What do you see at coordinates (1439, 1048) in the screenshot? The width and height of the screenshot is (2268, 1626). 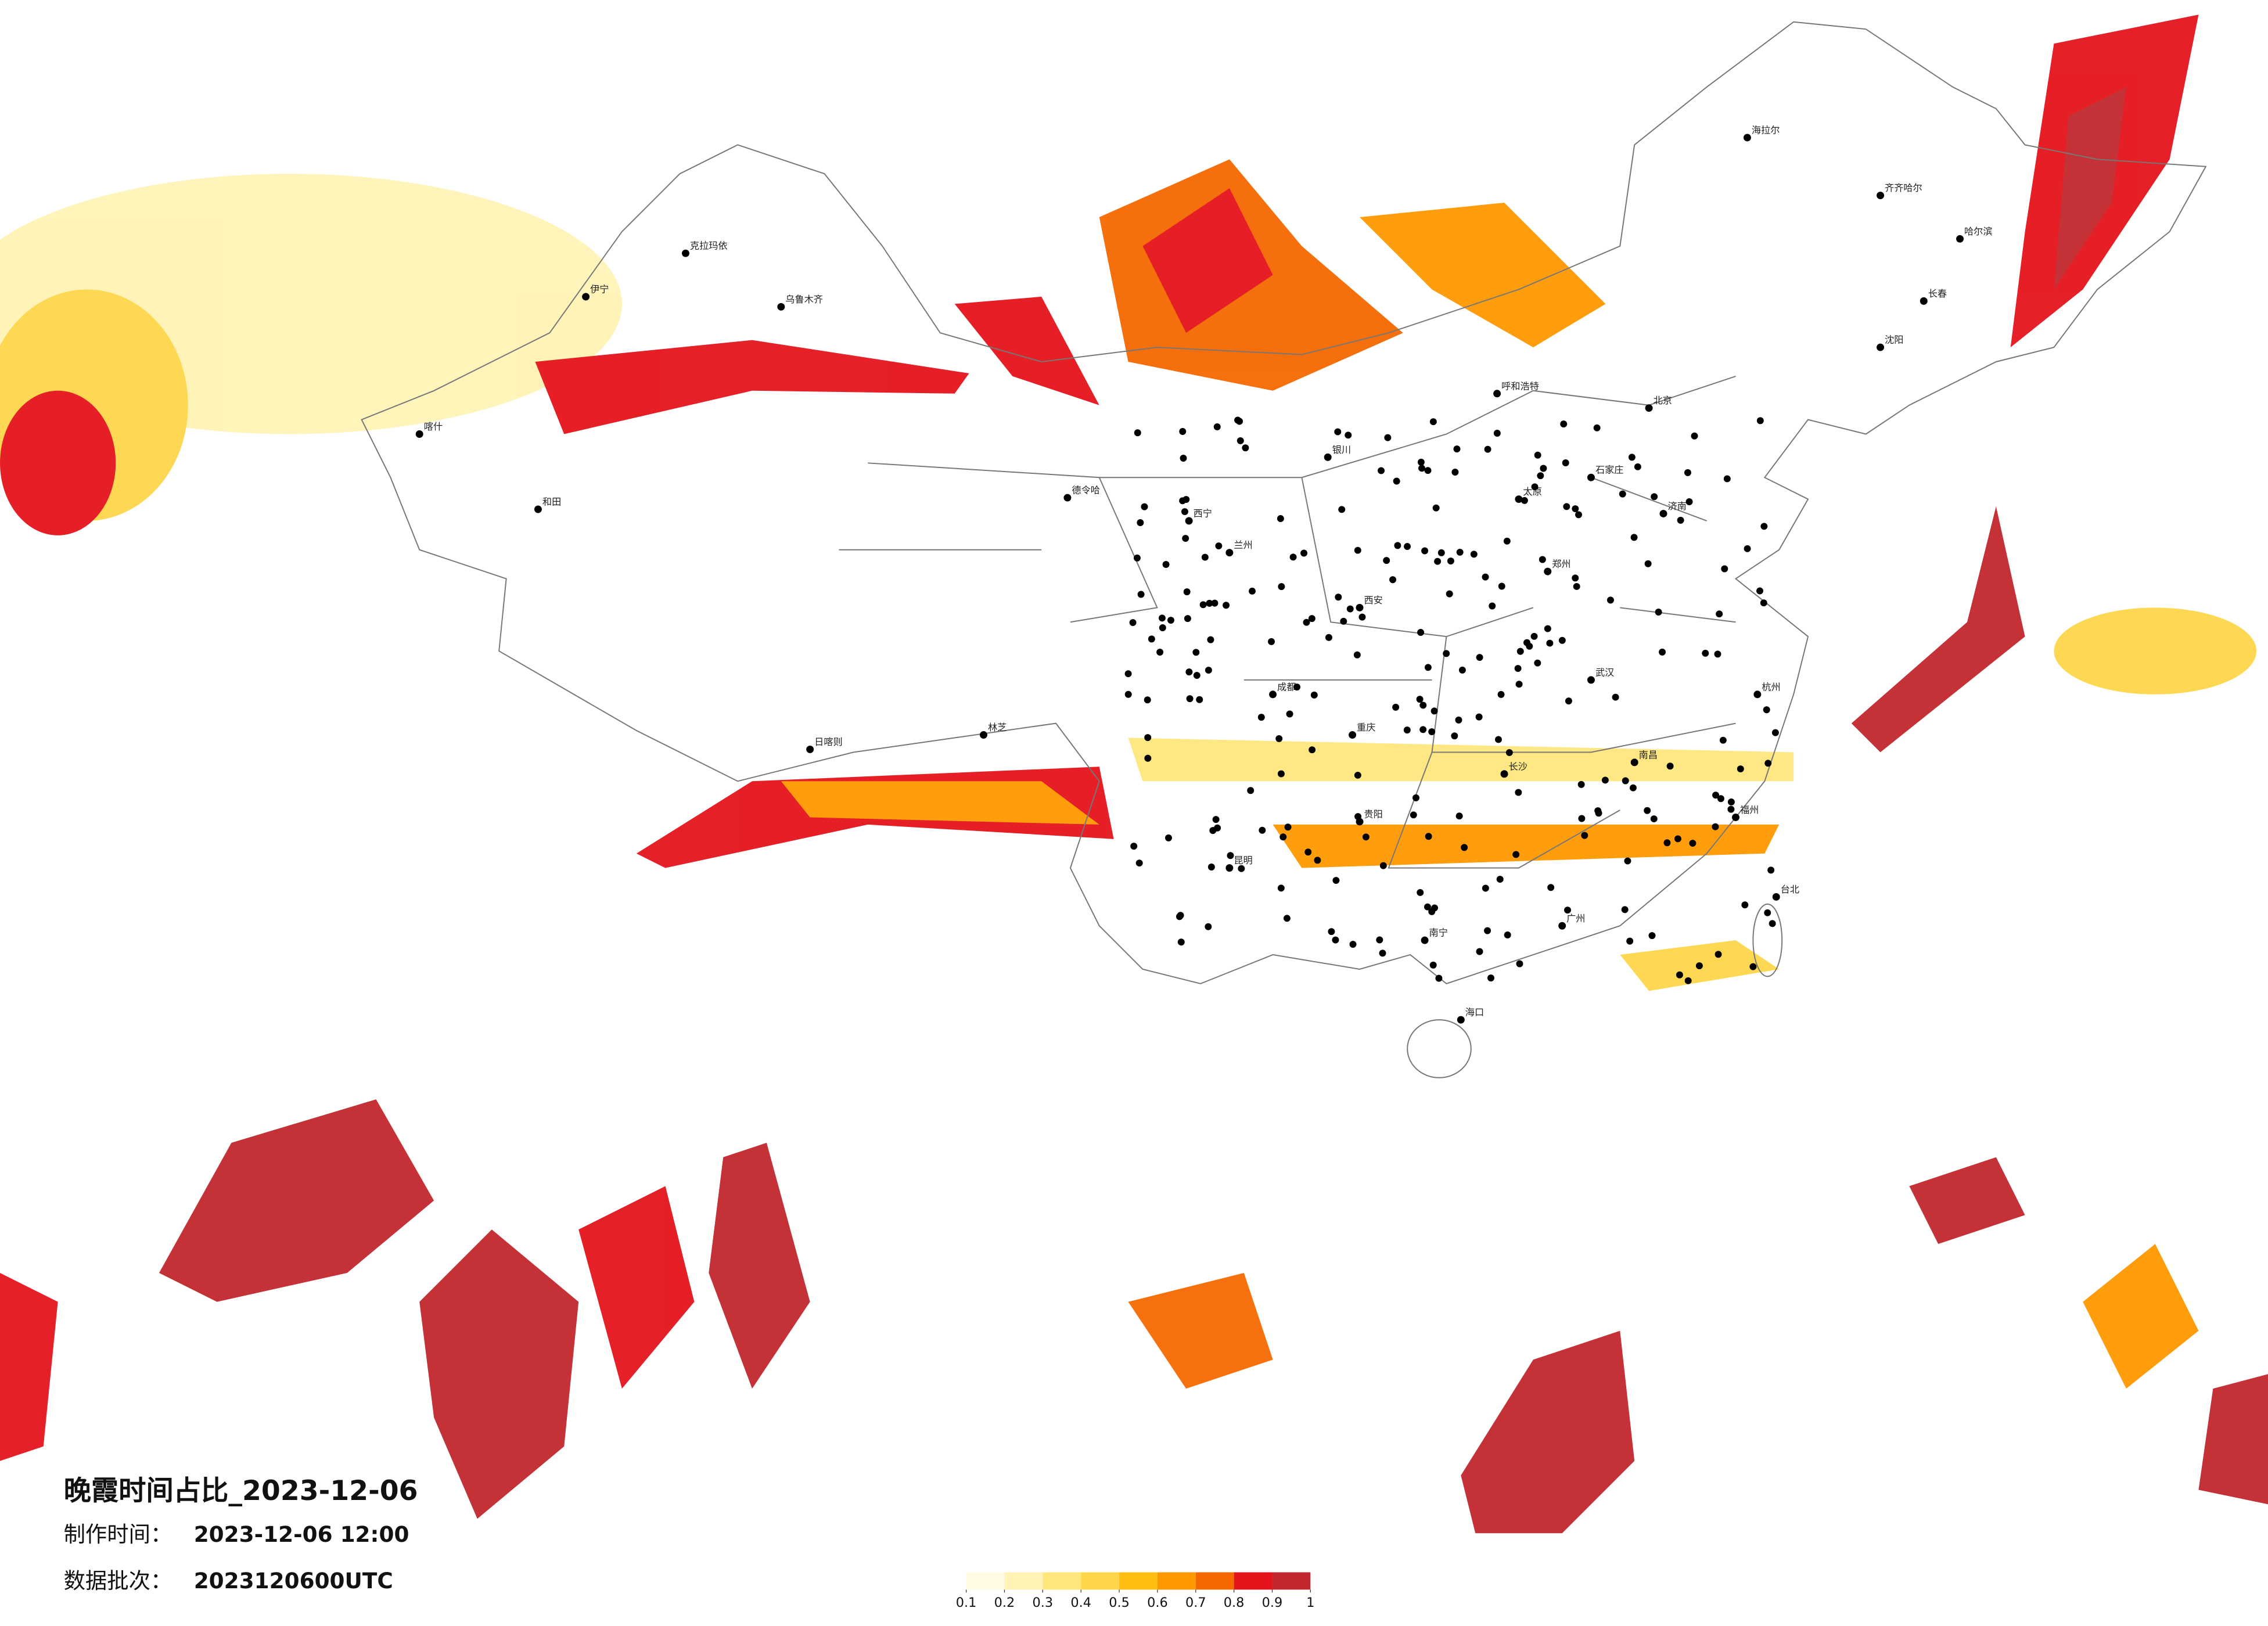 I see `hainan-outline` at bounding box center [1439, 1048].